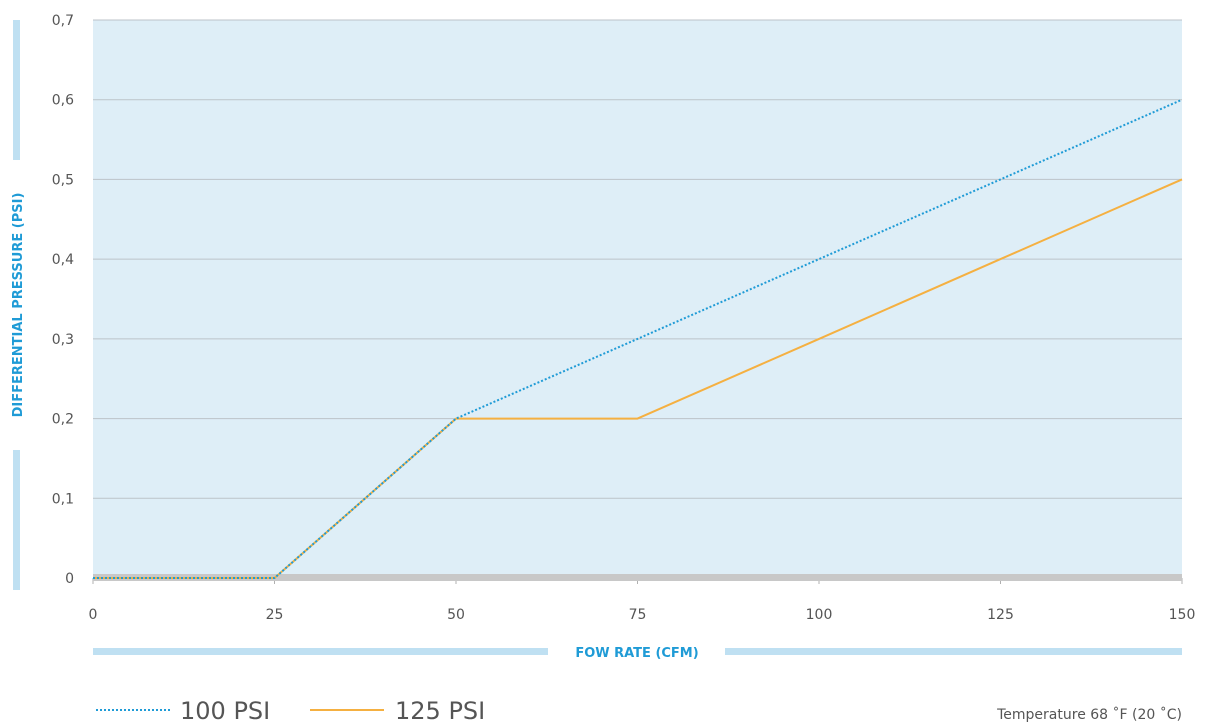 Image resolution: width=1206 pixels, height=723 pixels. I want to click on x-tick-labels: 0 25 50 75 100 125 150, so click(642, 615).